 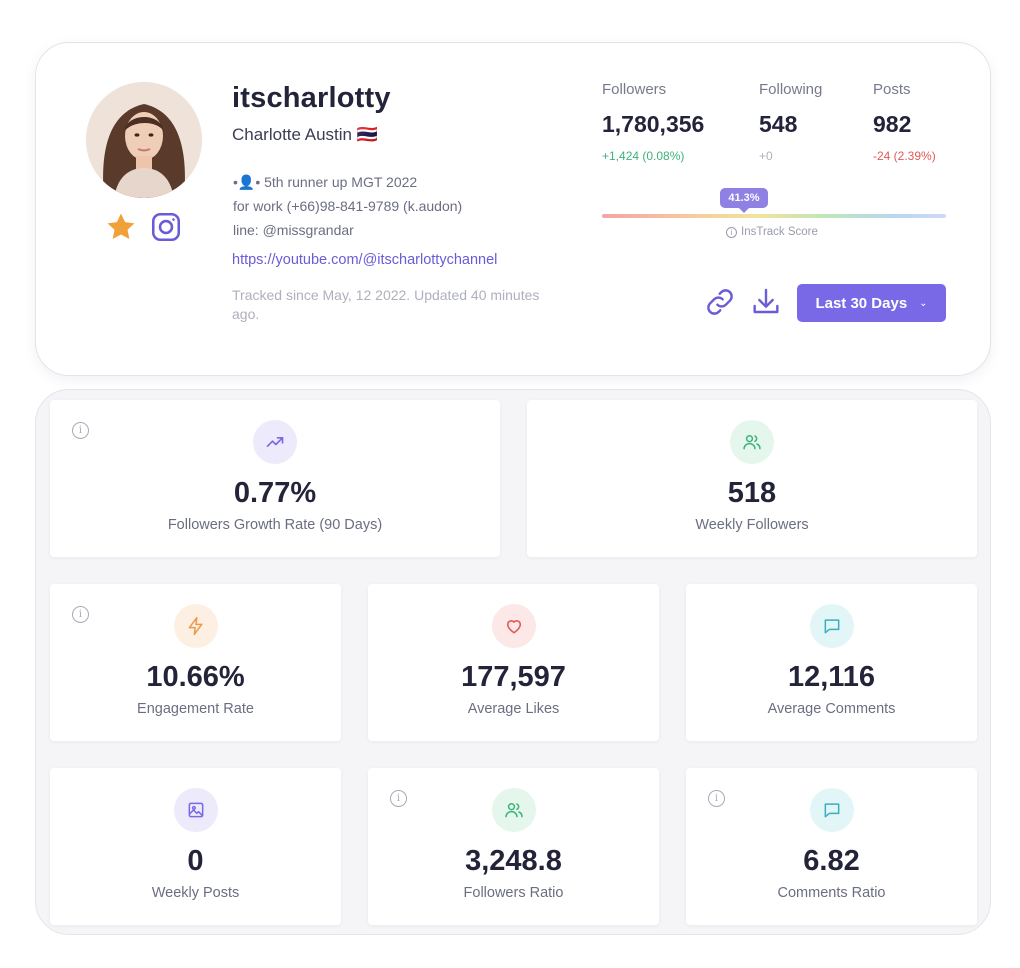 I want to click on date-range-label: Last 30 Days, so click(x=861, y=303).